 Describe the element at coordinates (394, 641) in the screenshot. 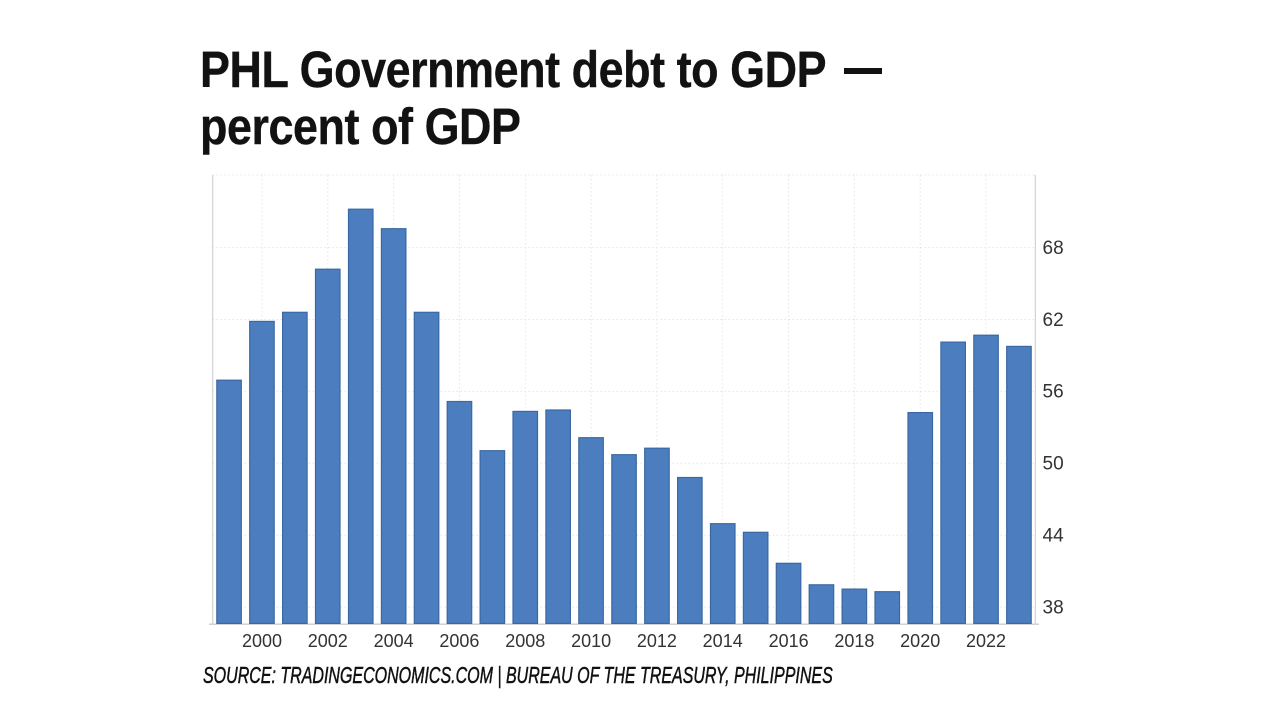

I see `svg-text: 2004` at that location.